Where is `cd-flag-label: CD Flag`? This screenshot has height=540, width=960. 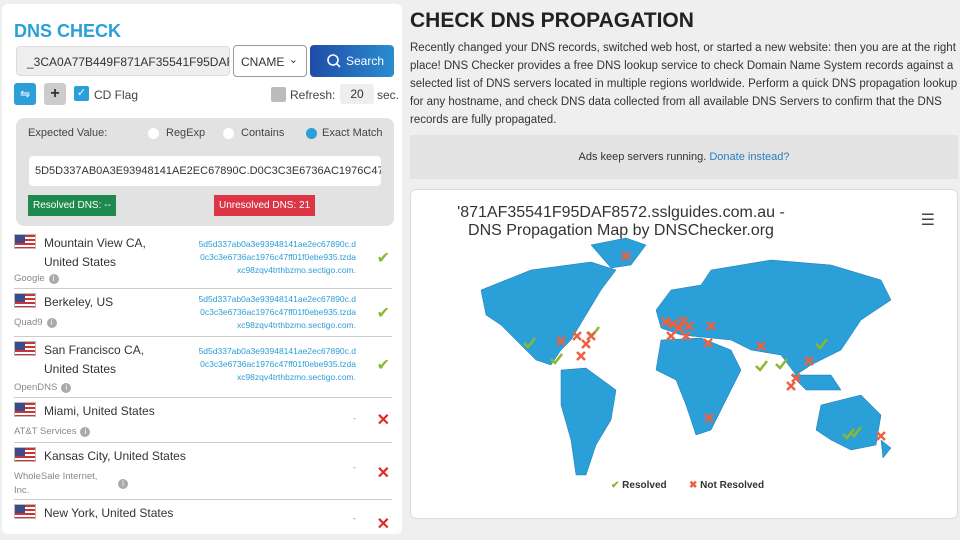 cd-flag-label: CD Flag is located at coordinates (116, 95).